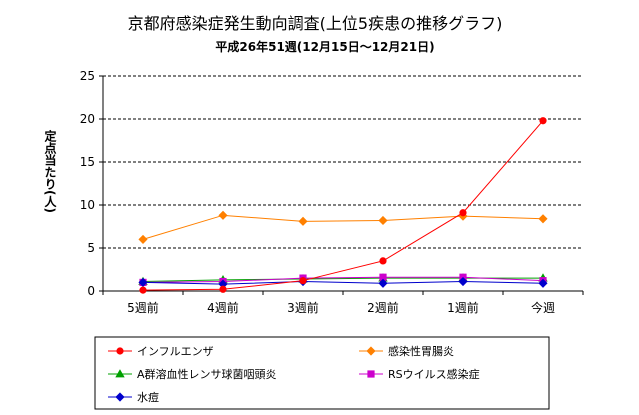 The height and width of the screenshot is (415, 639). I want to click on x-tick-label: 3週前, so click(303, 307).